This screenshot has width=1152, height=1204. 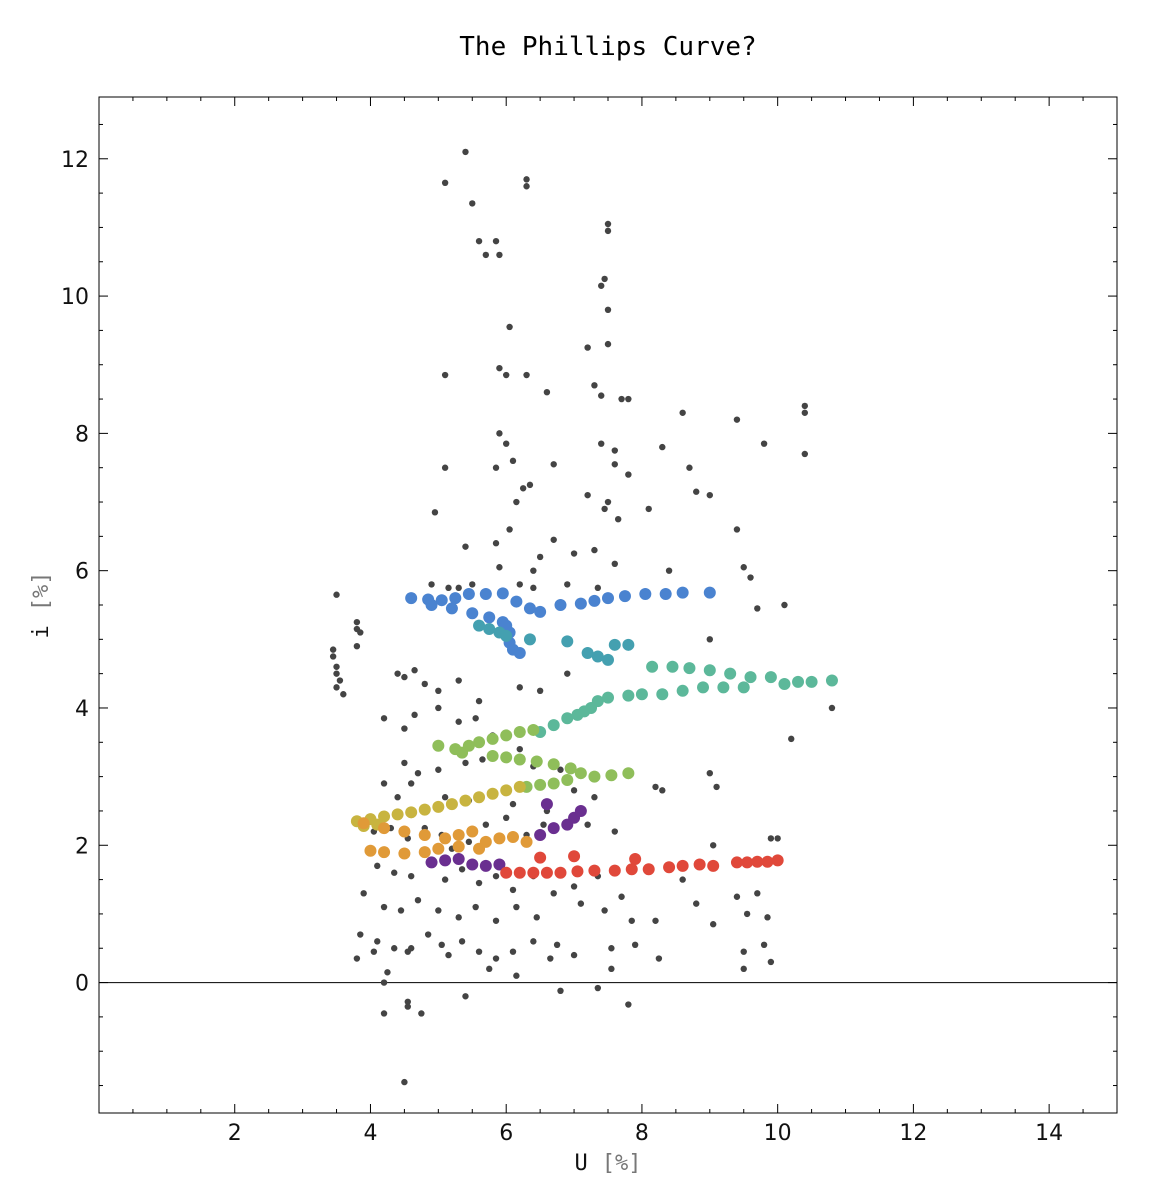 What do you see at coordinates (778, 1133) in the screenshot?
I see `x-tick-label: 10` at bounding box center [778, 1133].